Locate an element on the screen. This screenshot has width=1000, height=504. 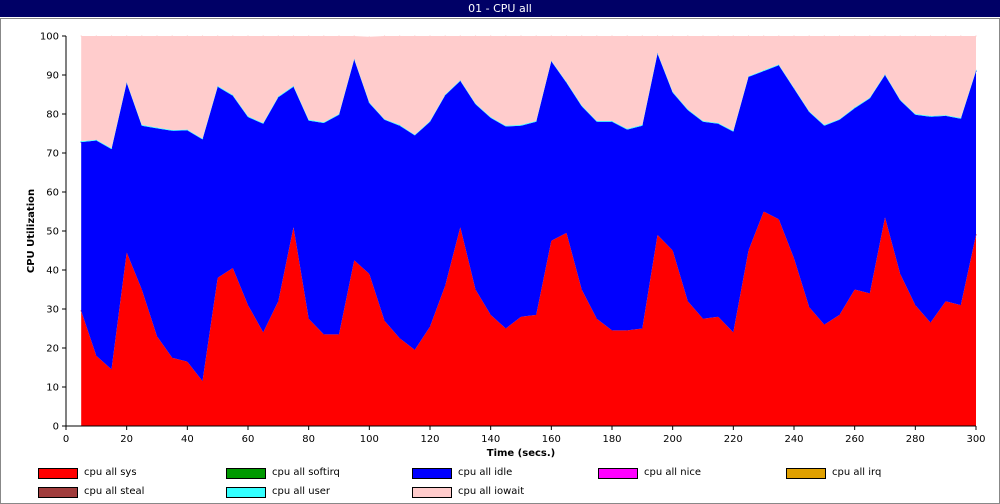
legend-label: cpu all softirq is located at coordinates (306, 472).